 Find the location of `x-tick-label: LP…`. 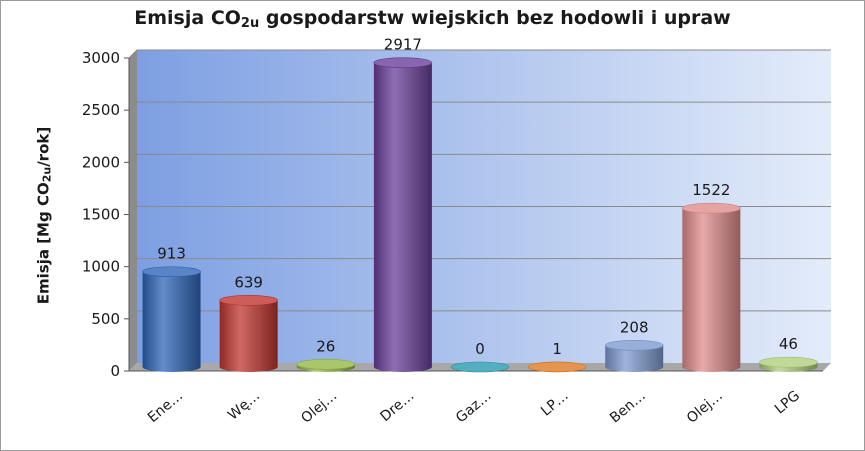

x-tick-label: LP… is located at coordinates (554, 404).